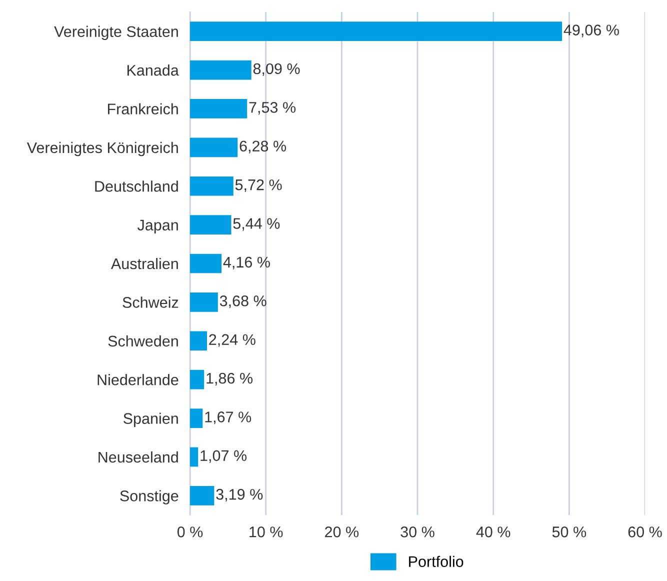 This screenshot has width=667, height=581. Describe the element at coordinates (246, 263) in the screenshot. I see `data-label: 4,16 %` at that location.